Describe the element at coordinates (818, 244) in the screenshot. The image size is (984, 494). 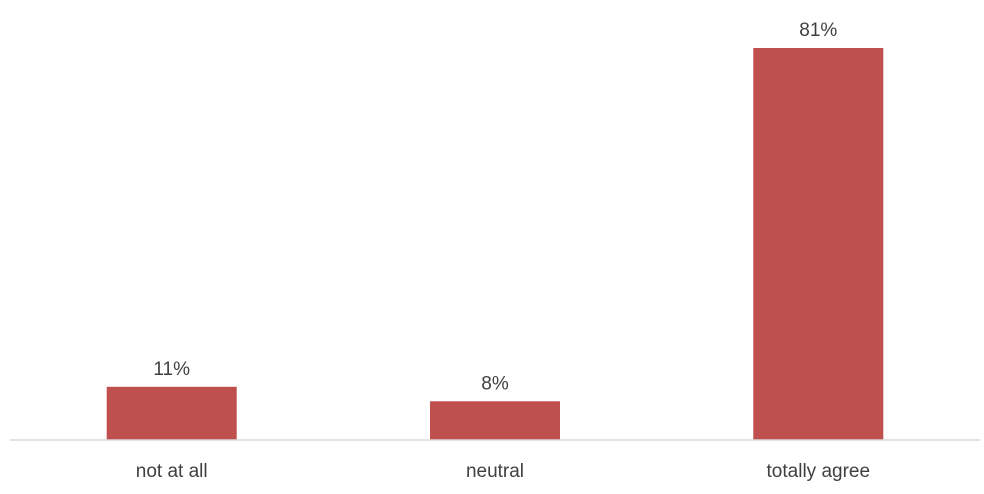
I see `bar-totally-agree` at that location.